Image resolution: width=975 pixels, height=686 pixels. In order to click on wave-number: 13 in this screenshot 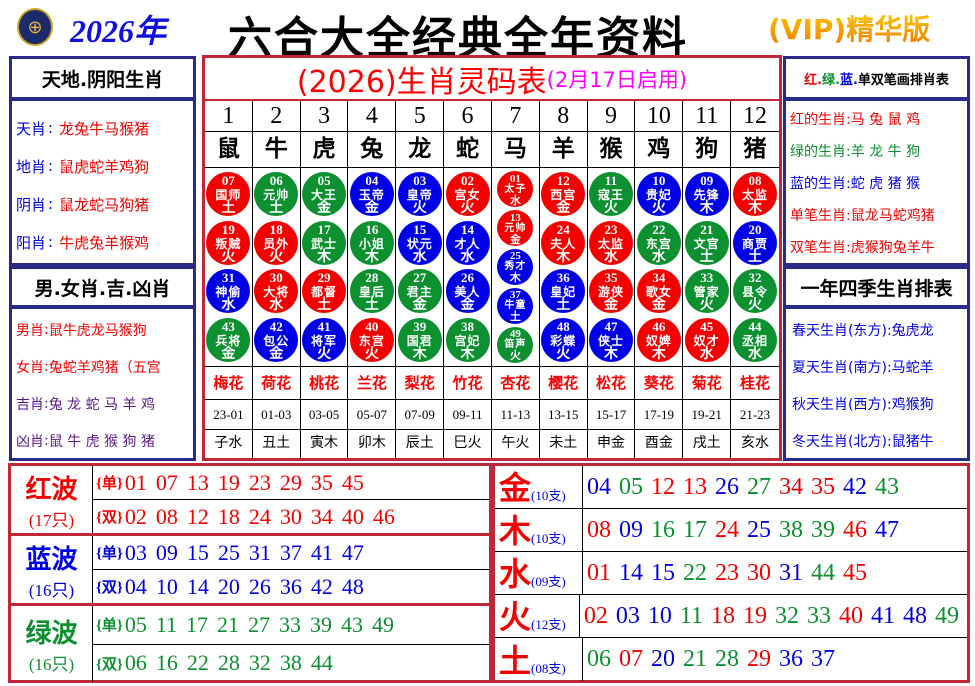, I will do `click(197, 482)`.